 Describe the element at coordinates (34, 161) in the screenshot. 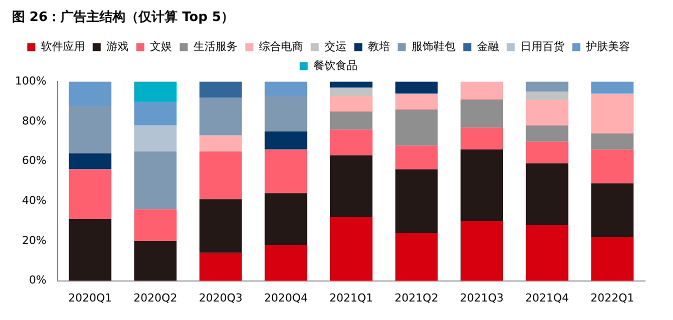

I see `y-tick-label: 60%` at that location.